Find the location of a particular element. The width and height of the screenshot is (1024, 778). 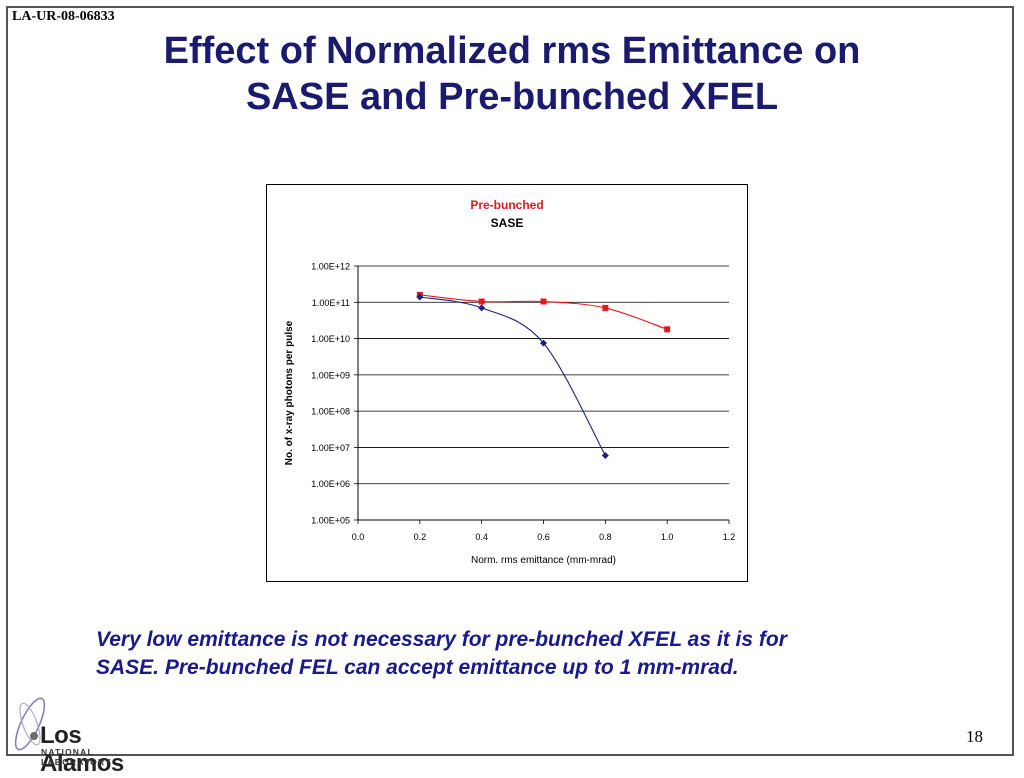

x-tick-label: 1.0 is located at coordinates (667, 537).